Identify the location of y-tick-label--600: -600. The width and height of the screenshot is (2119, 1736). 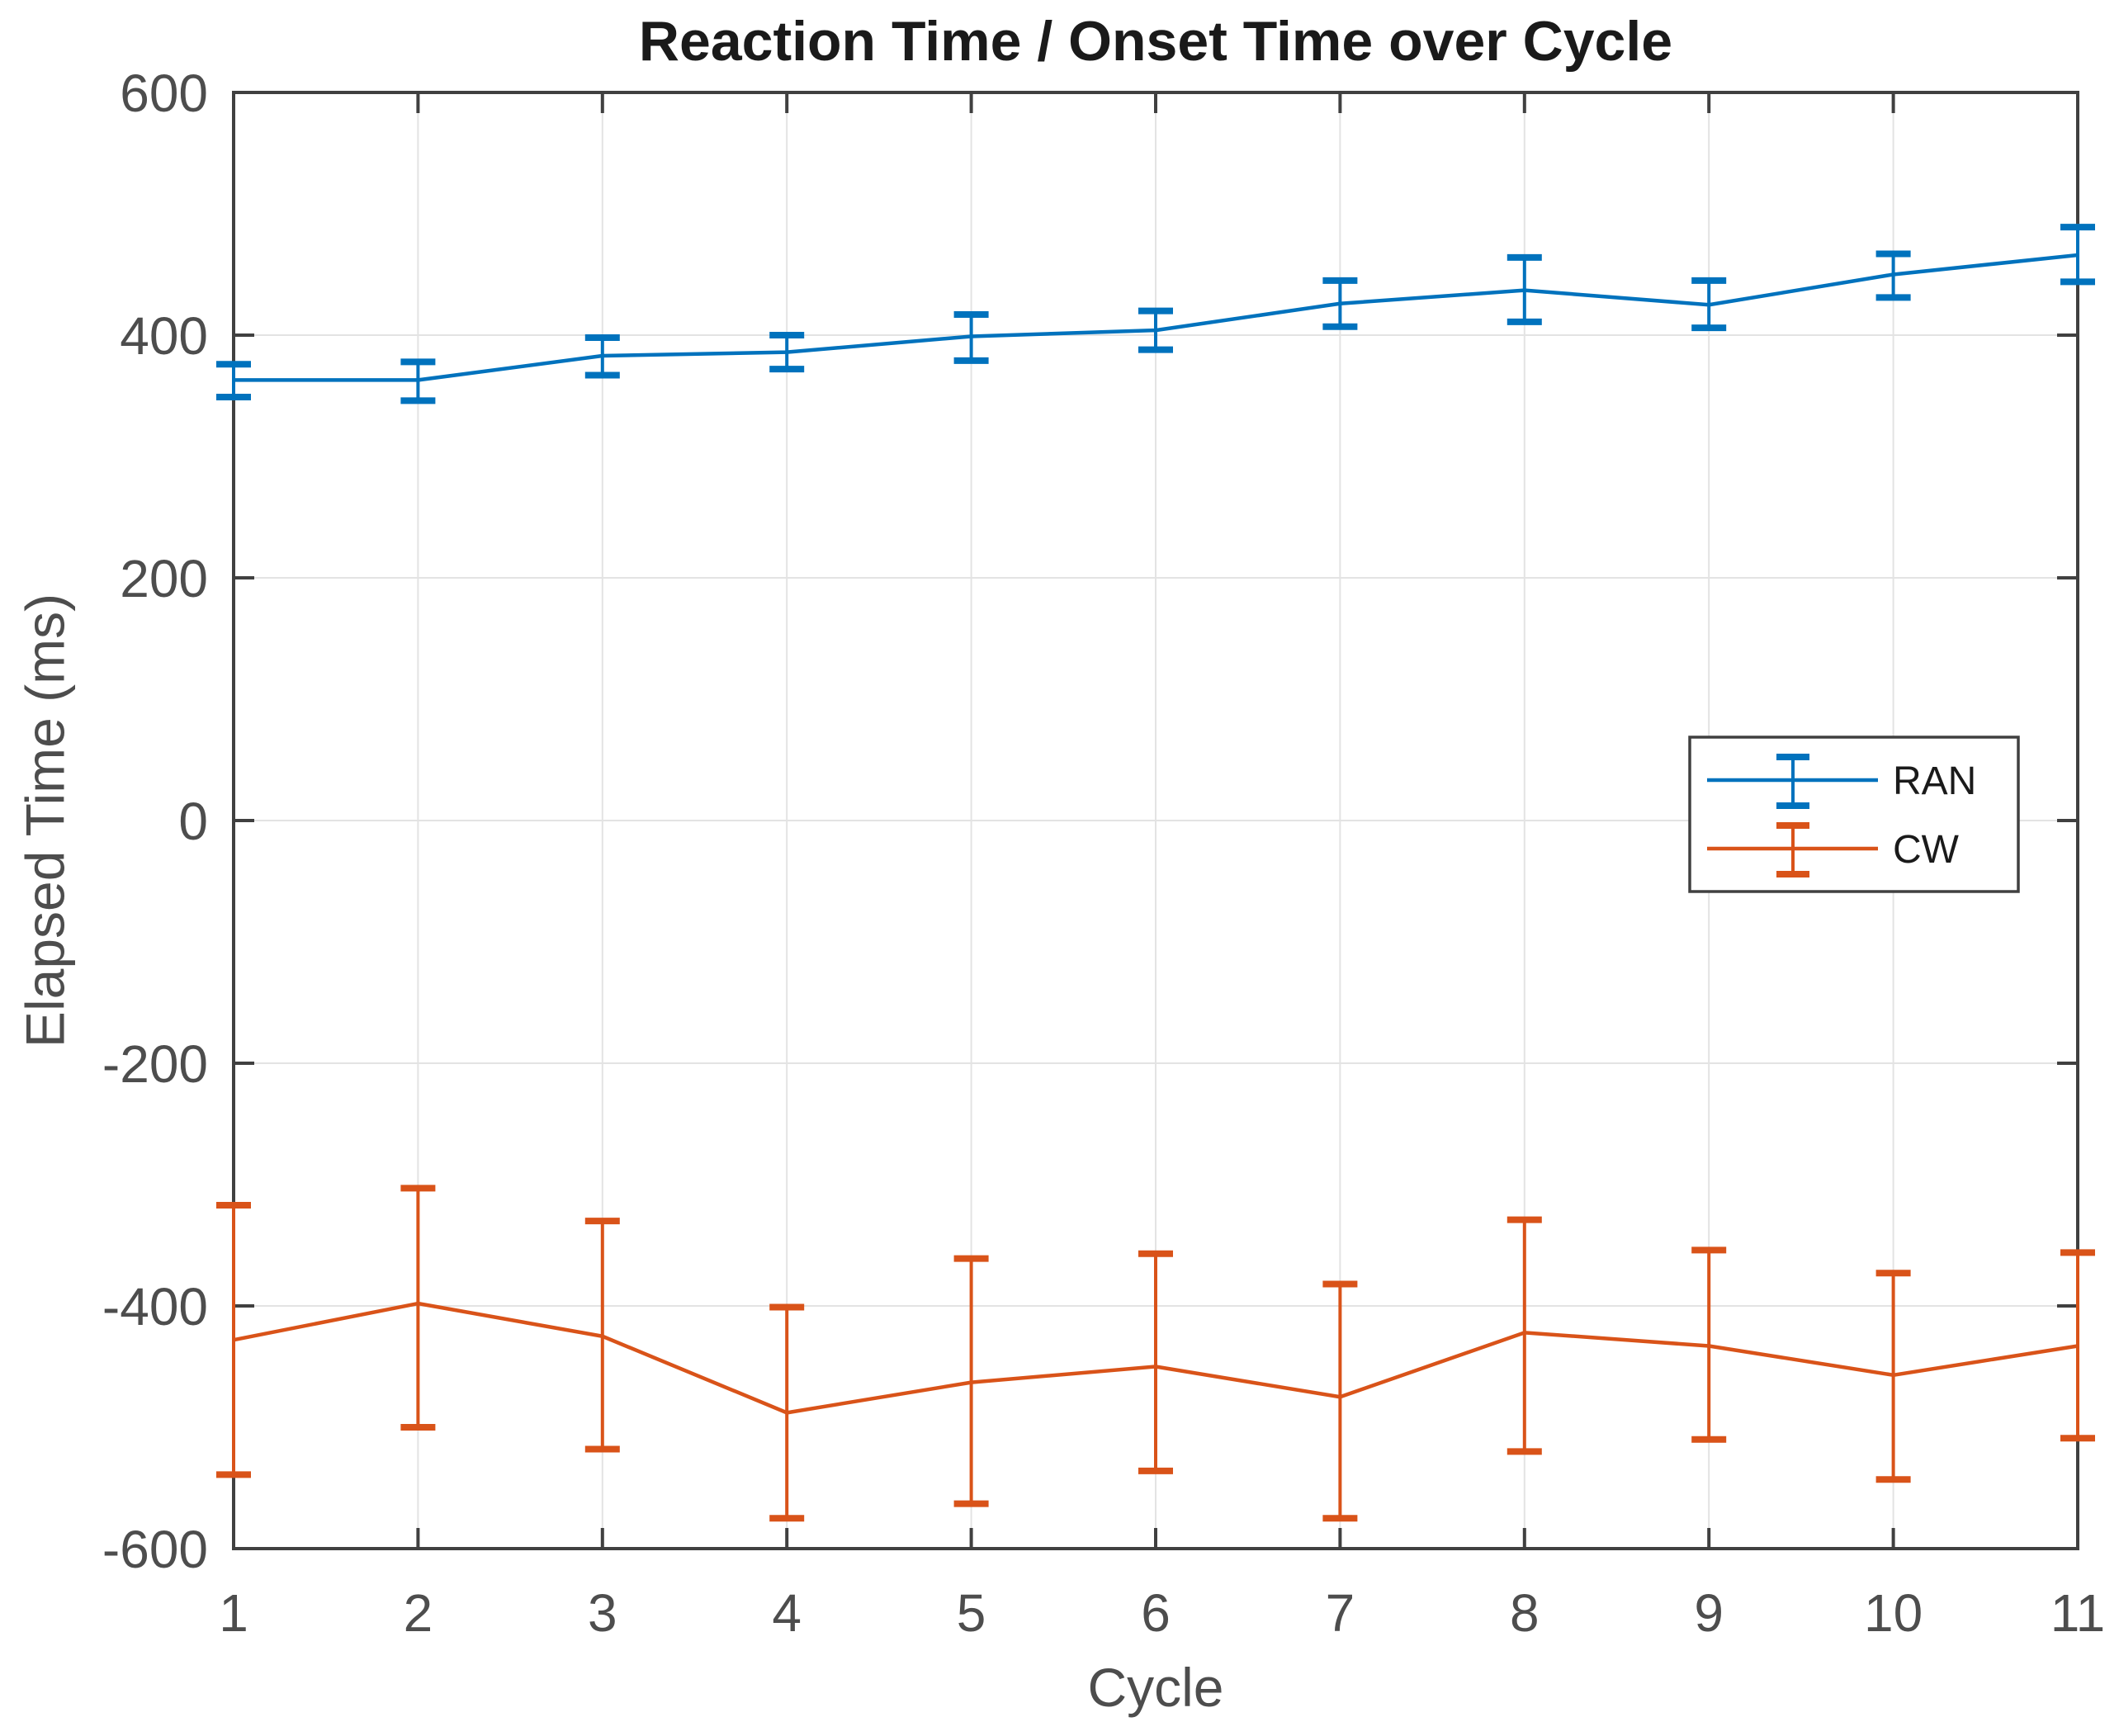
(155, 1549).